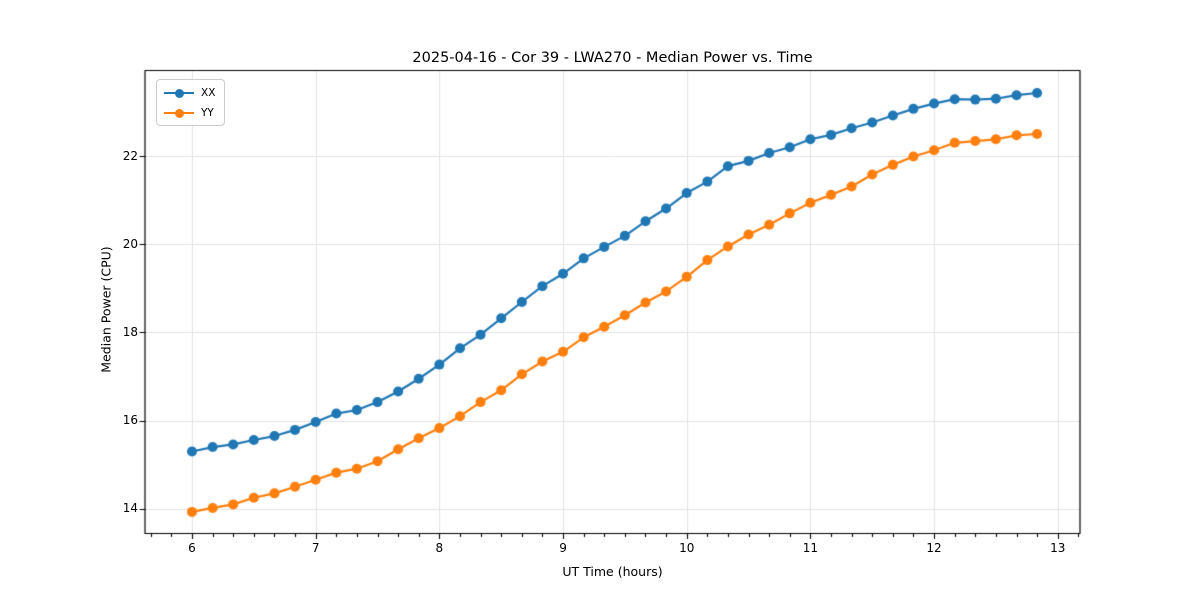 This screenshot has height=600, width=1200. Describe the element at coordinates (934, 548) in the screenshot. I see `x-tick-label: 12` at that location.